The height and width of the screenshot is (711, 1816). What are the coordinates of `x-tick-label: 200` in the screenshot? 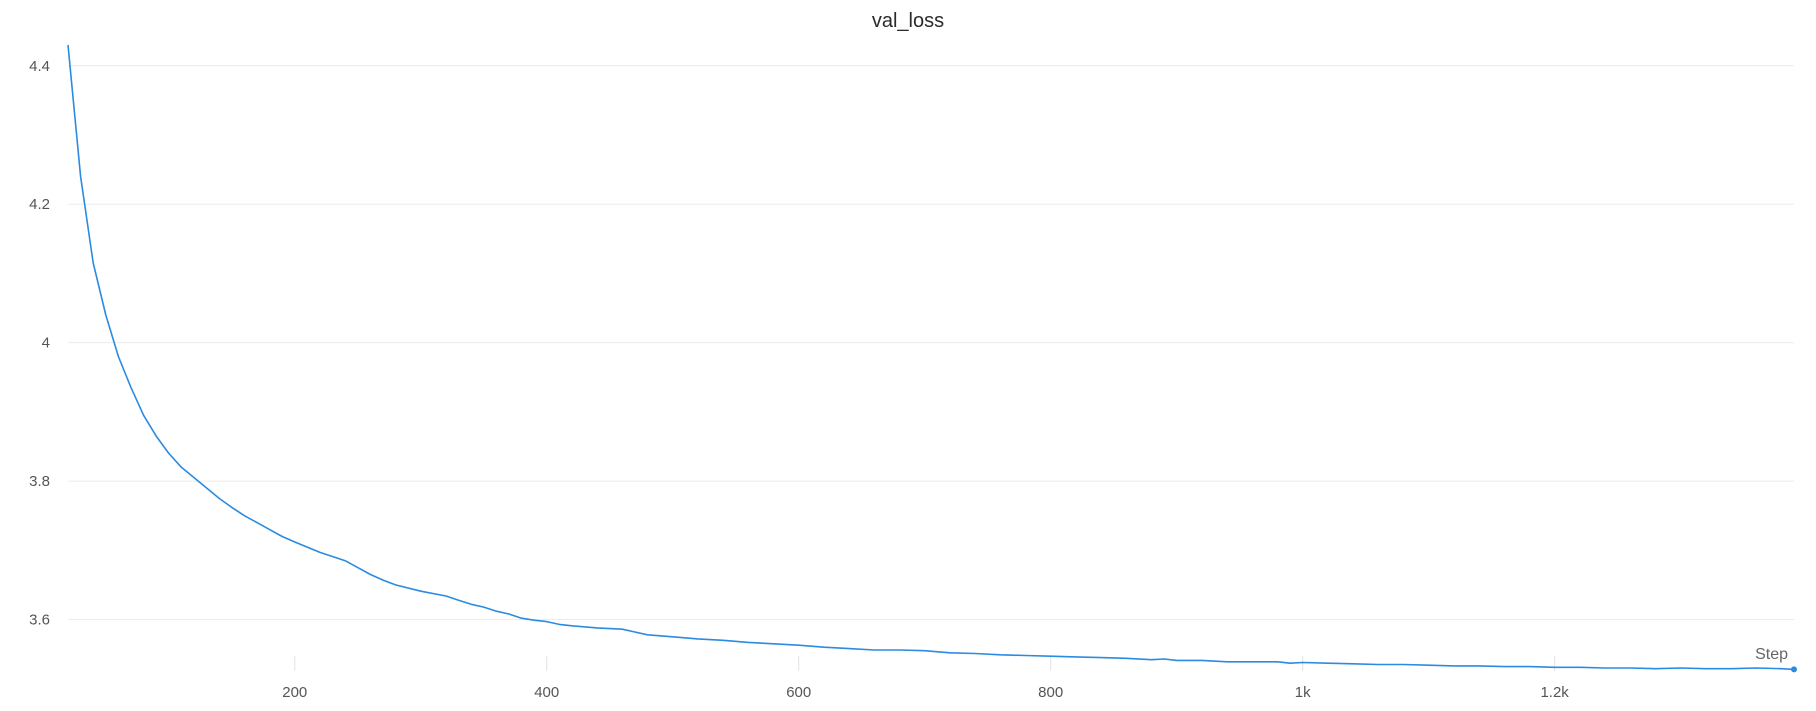 It's located at (294, 692).